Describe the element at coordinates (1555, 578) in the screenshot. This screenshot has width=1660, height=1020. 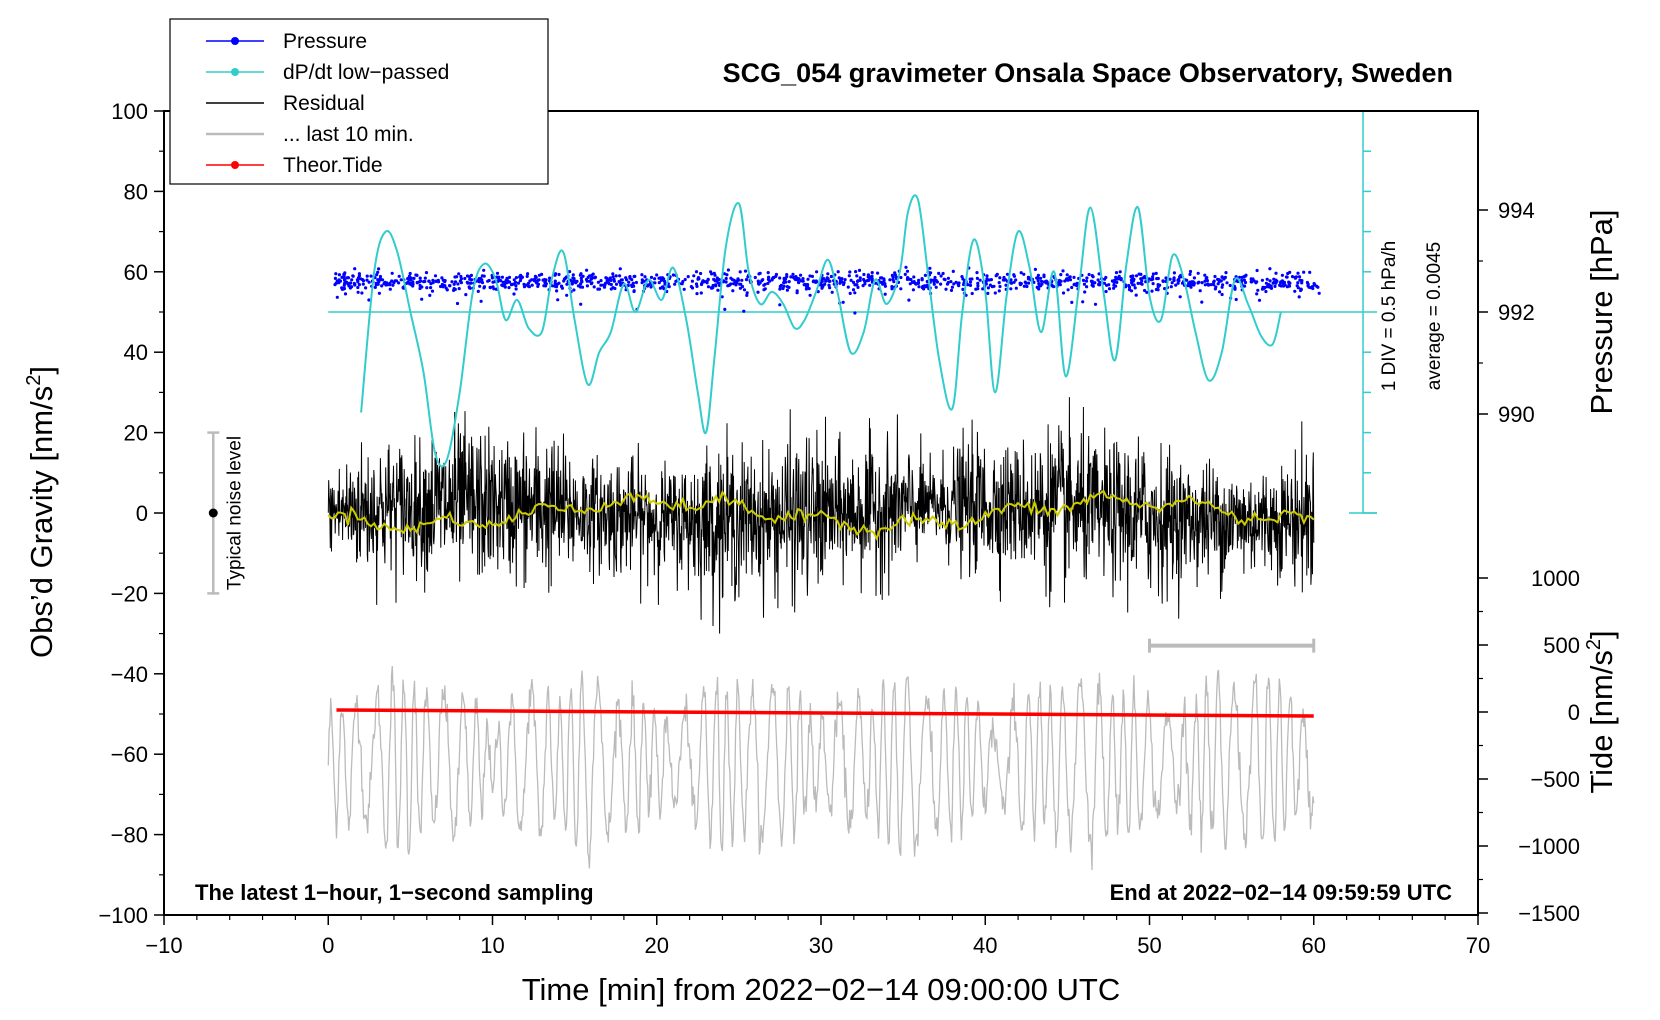
I see `tide-tick-label: 1000` at that location.